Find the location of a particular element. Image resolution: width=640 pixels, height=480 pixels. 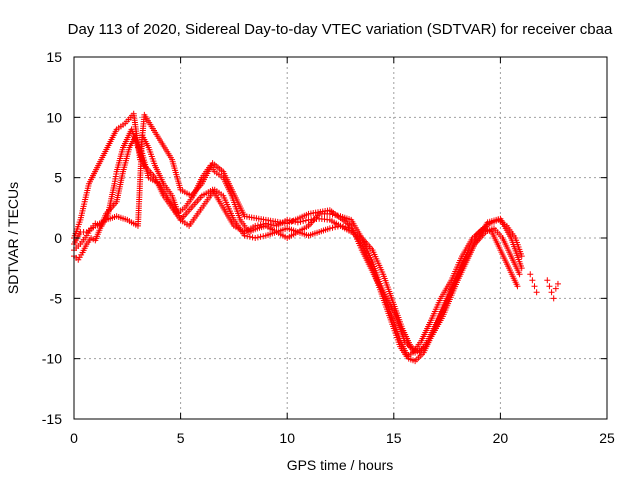

x-axis-label: GPS time / hours is located at coordinates (340, 465).